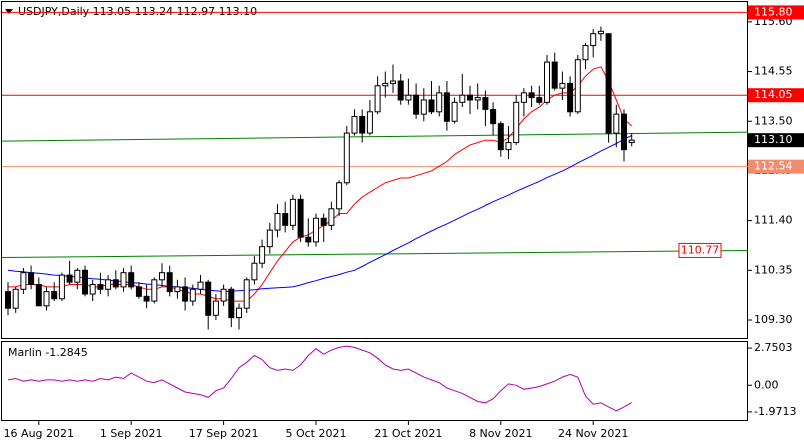 The image size is (804, 445). I want to click on y-tick-label: 114.55, so click(773, 71).